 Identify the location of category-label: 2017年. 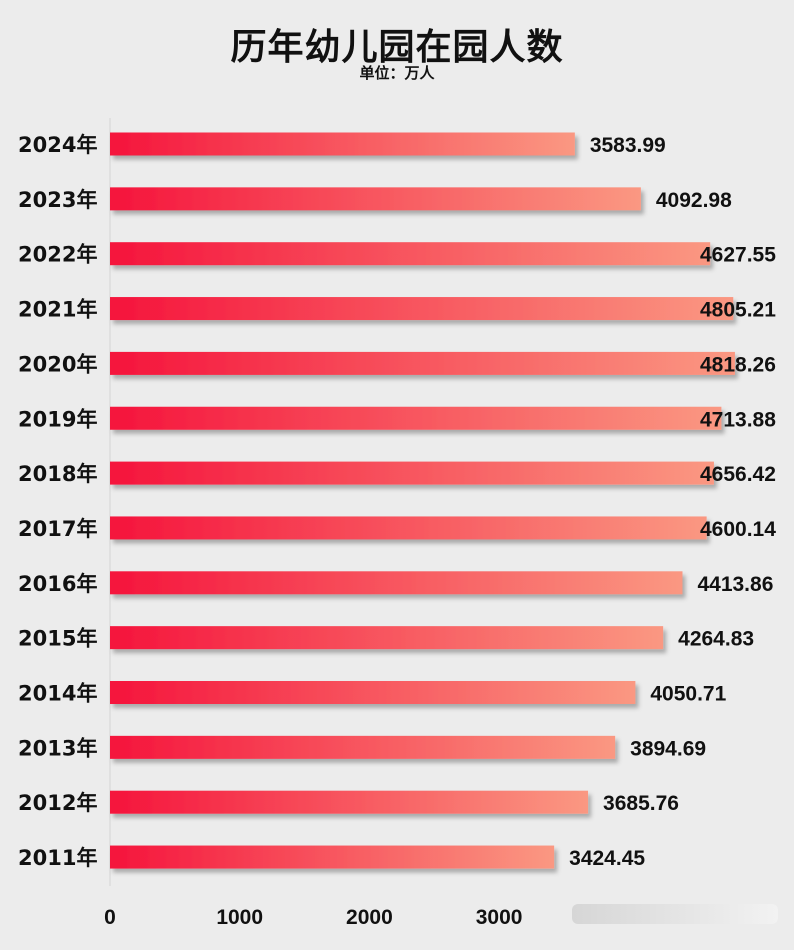
(57, 529).